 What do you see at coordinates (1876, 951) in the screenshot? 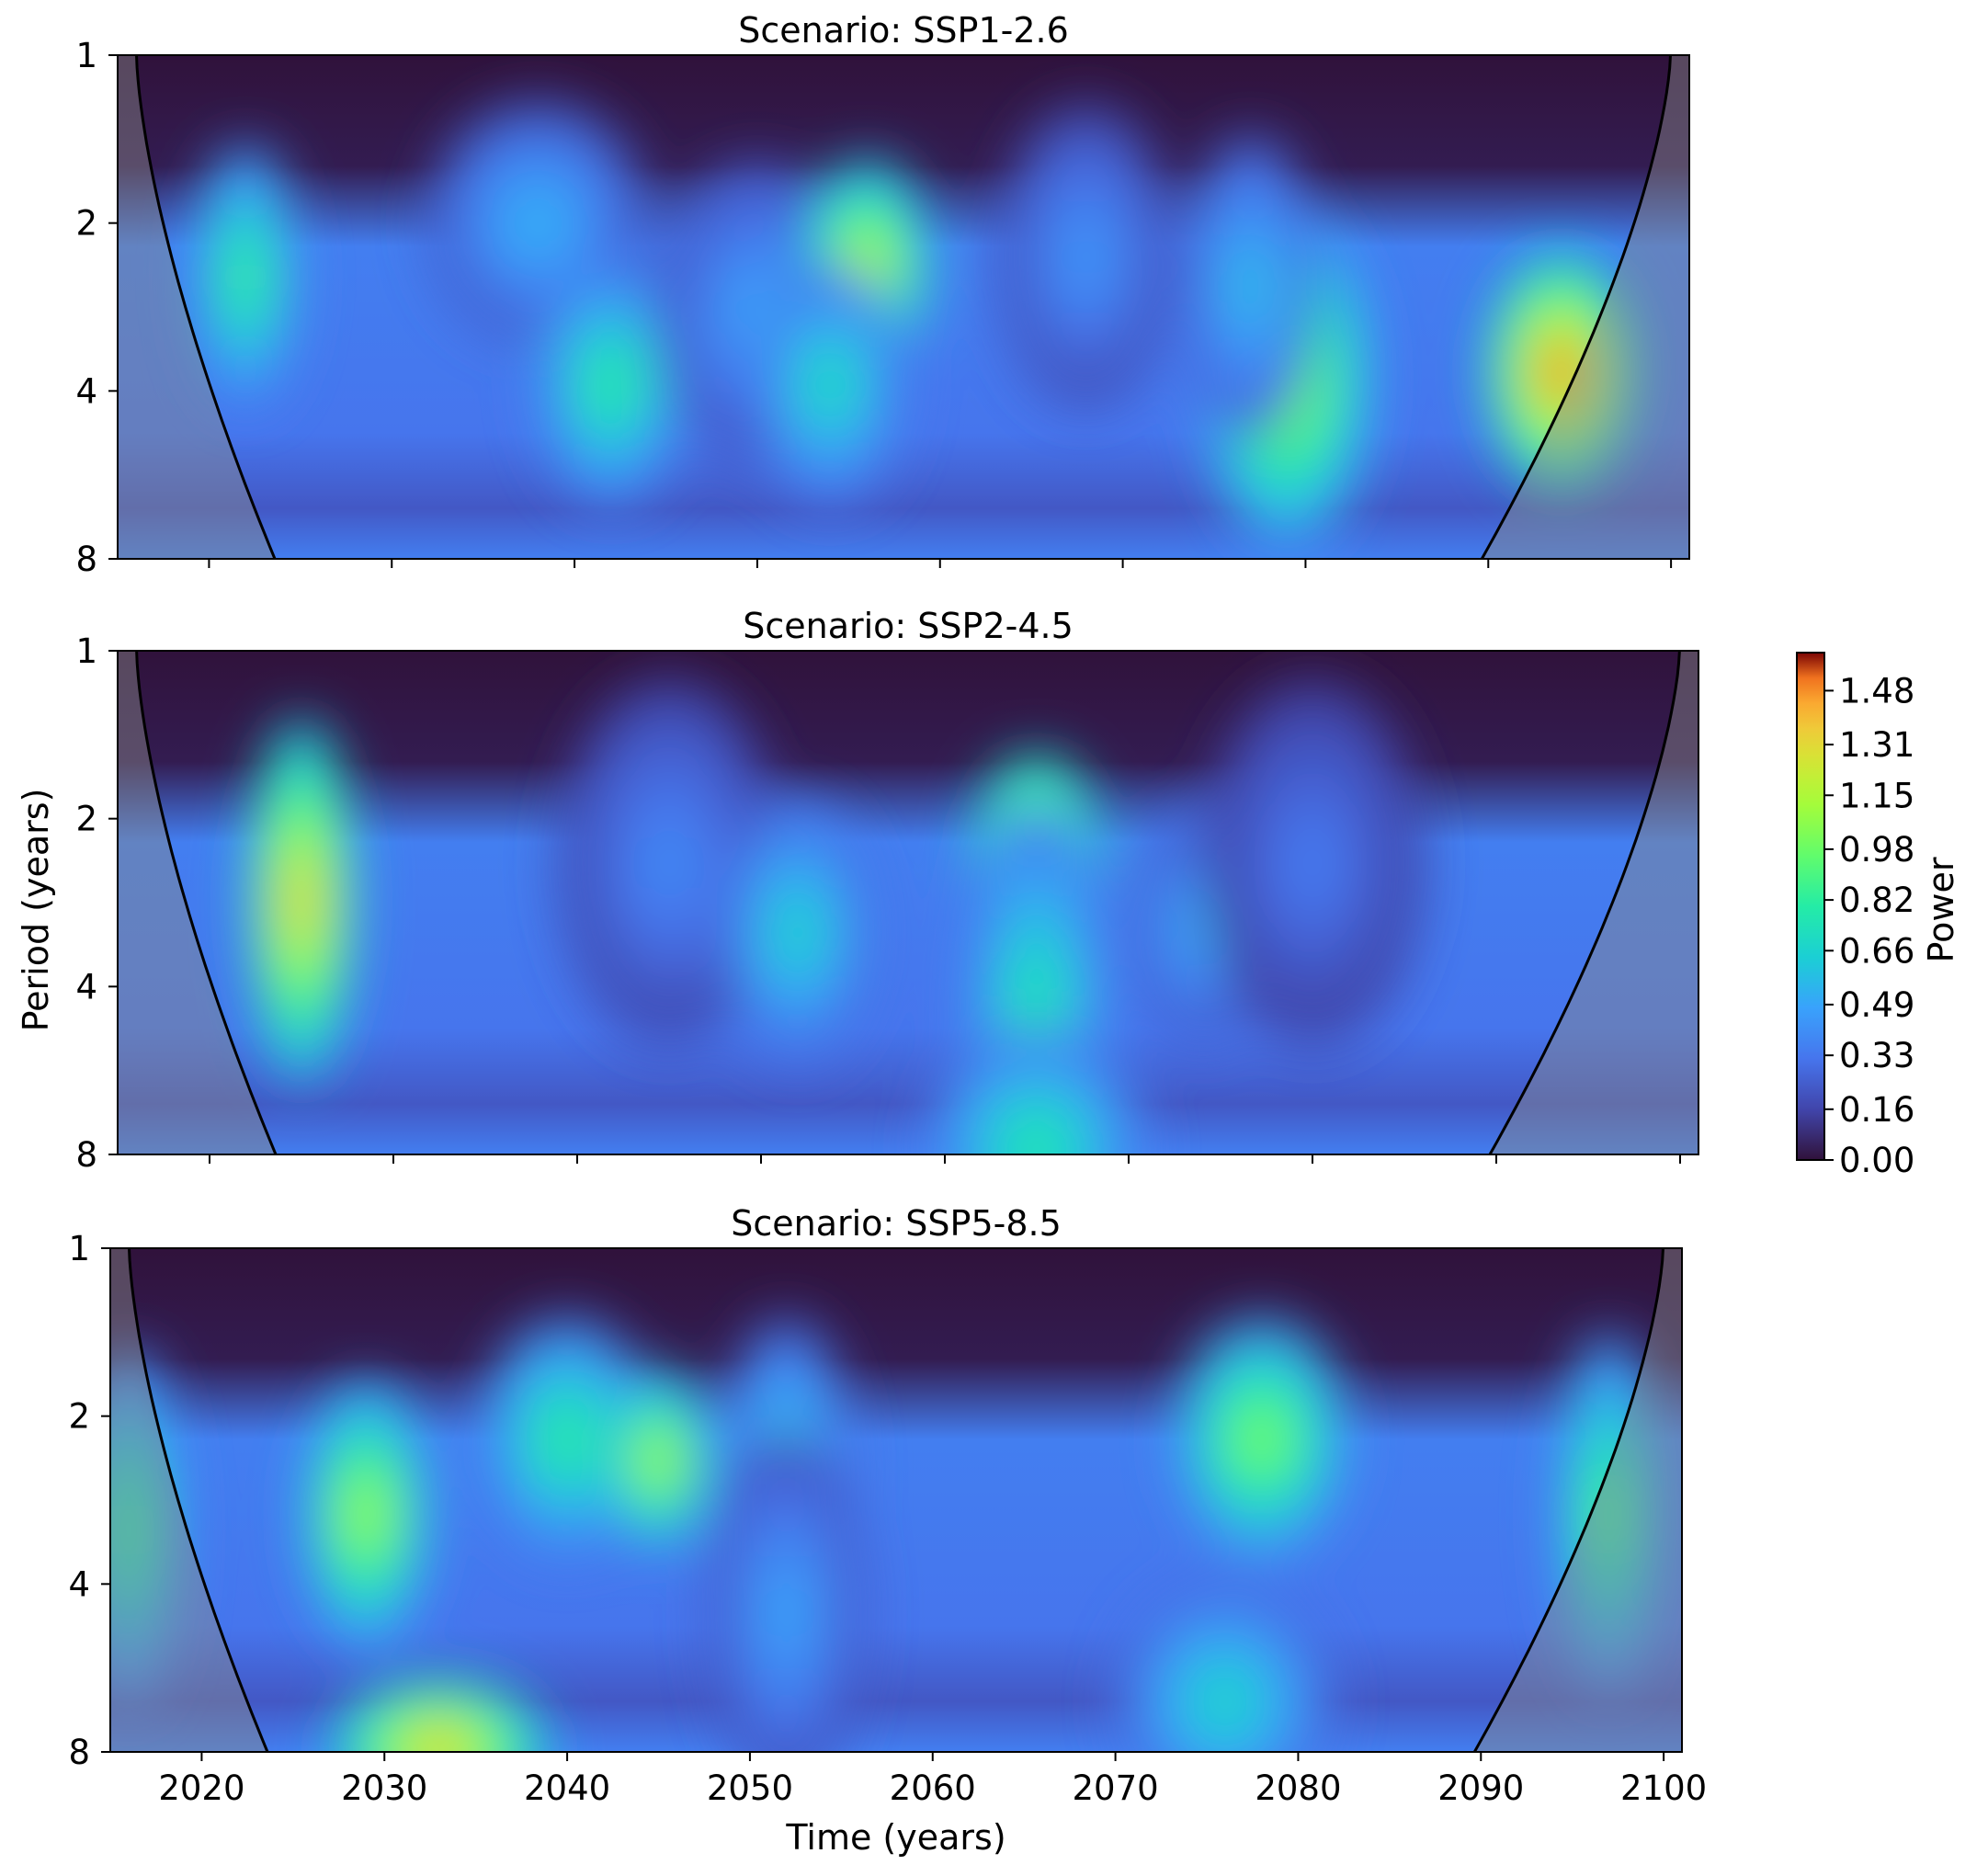
I see `colorbar-tick-label: 0.66` at bounding box center [1876, 951].